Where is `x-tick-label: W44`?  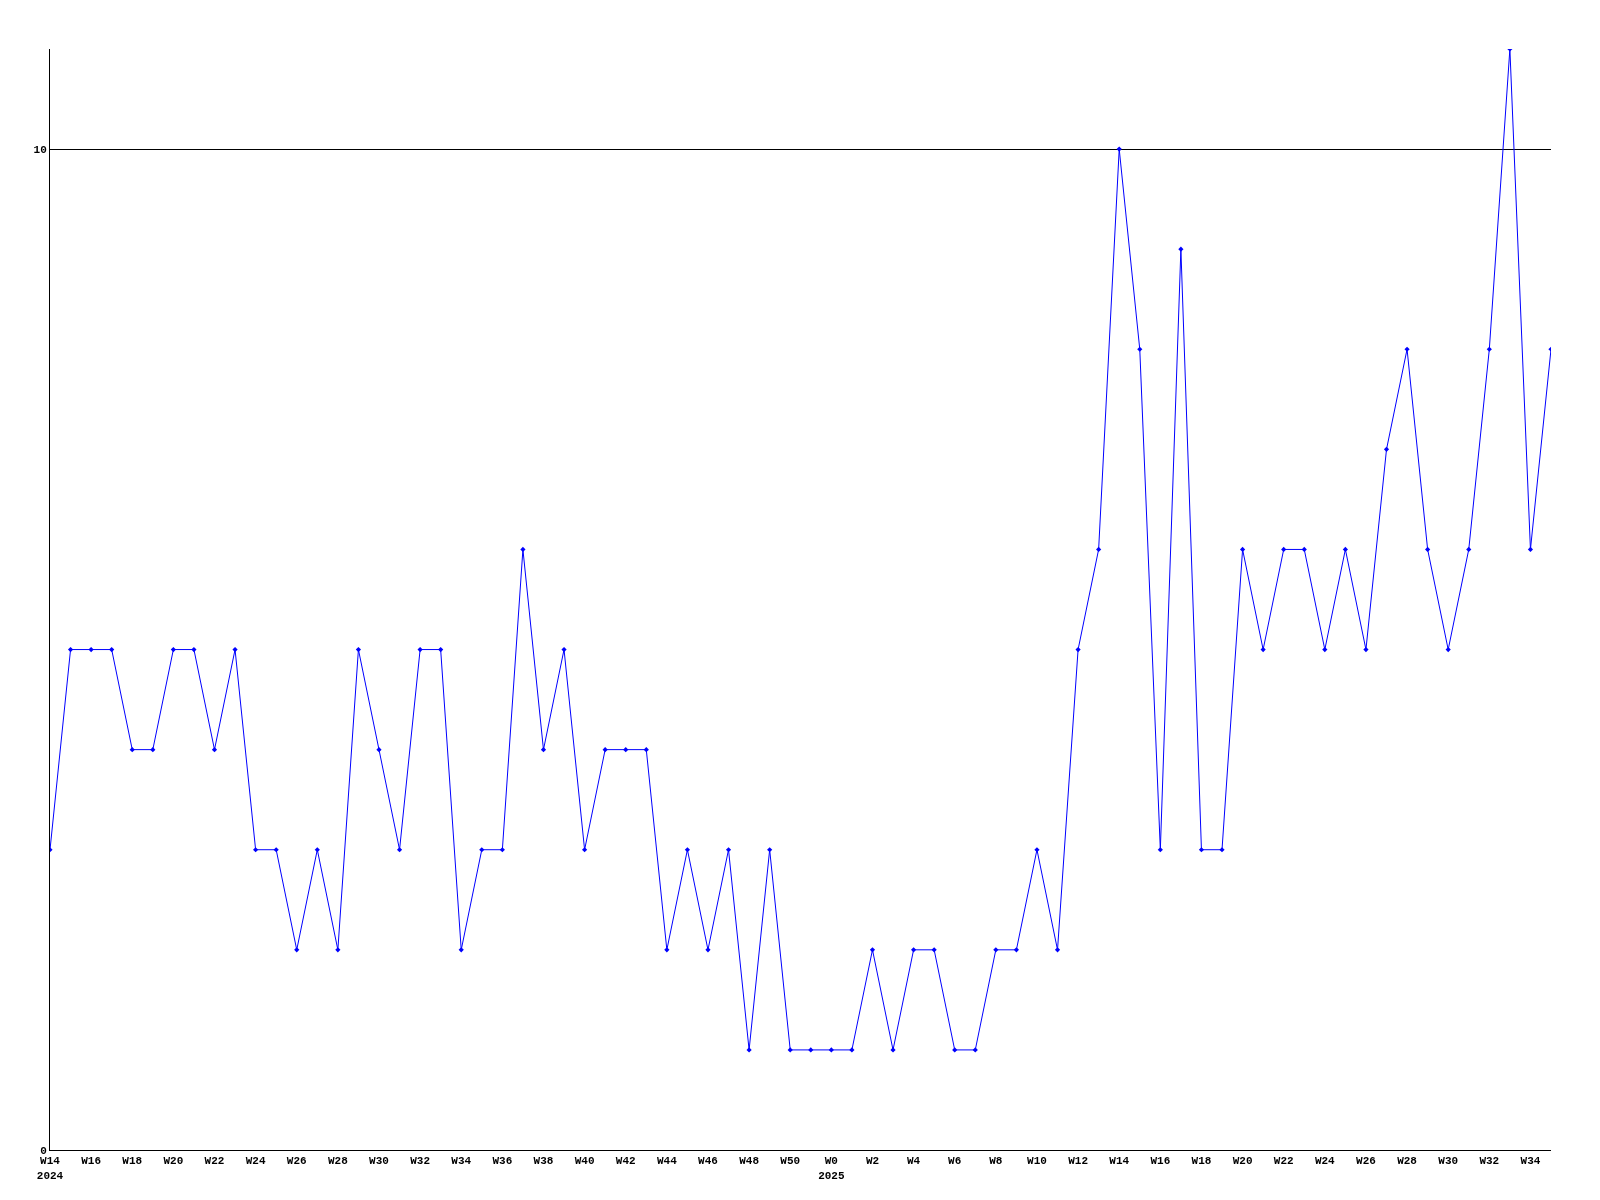
x-tick-label: W44 is located at coordinates (667, 1161).